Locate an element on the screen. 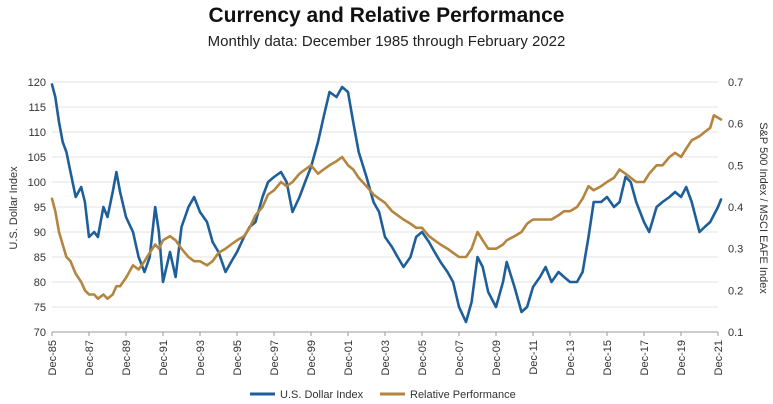 This screenshot has height=404, width=773. y-left-tick-label: 95 is located at coordinates (40, 208).